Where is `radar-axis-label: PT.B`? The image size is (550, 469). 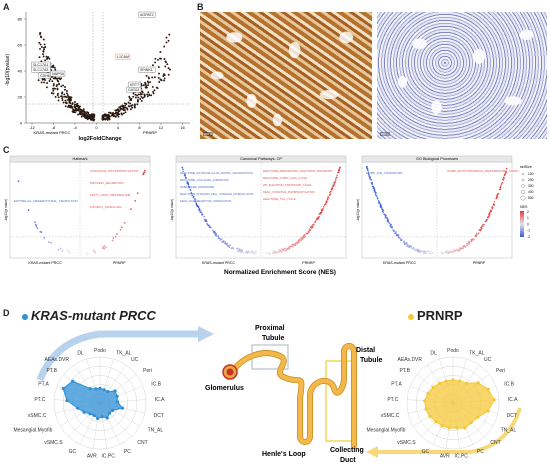
radar-axis-label: PT.B is located at coordinates (51, 371).